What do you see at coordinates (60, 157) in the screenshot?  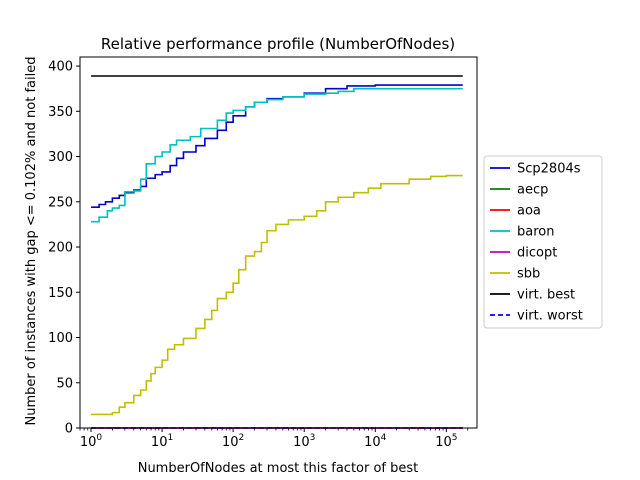 I see `y-tick-label: 300` at bounding box center [60, 157].